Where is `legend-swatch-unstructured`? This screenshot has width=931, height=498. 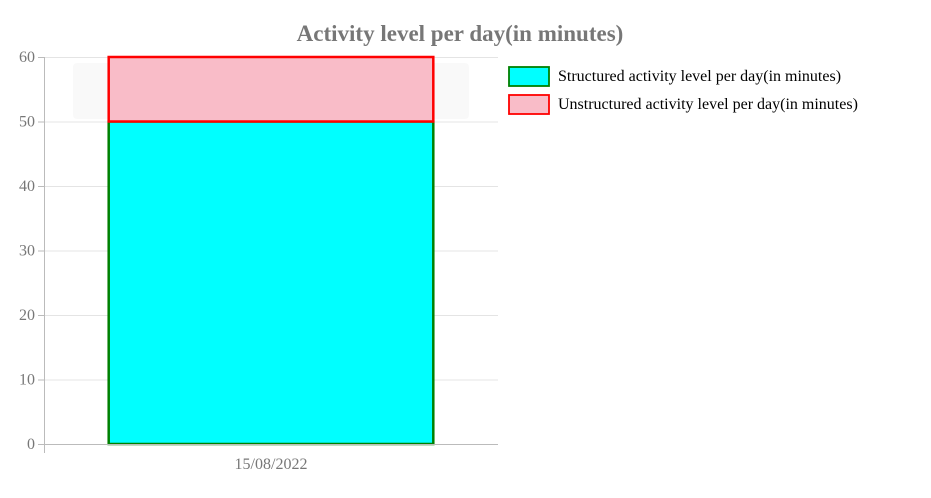
legend-swatch-unstructured is located at coordinates (529, 104).